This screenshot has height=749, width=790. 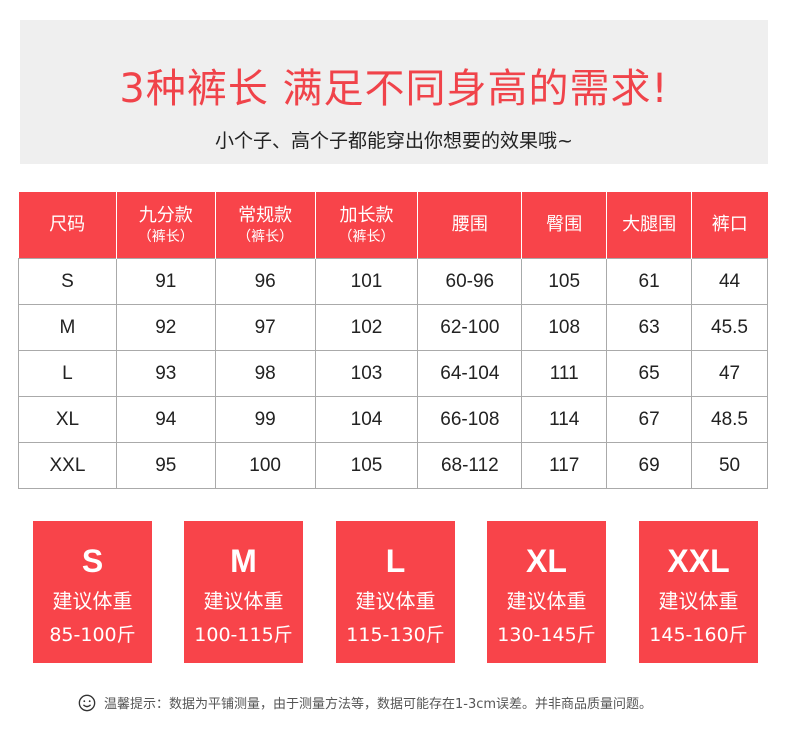 What do you see at coordinates (564, 465) in the screenshot?
I see `table-cell: 117` at bounding box center [564, 465].